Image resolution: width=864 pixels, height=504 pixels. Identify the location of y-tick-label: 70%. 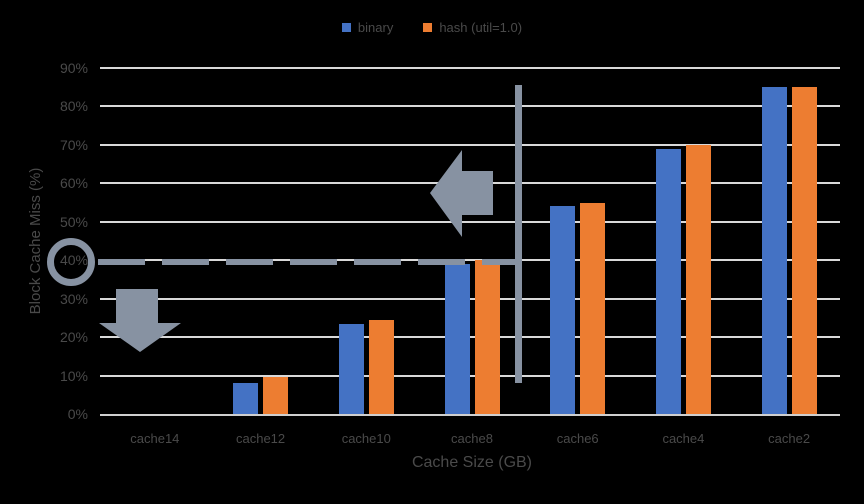
(73, 144).